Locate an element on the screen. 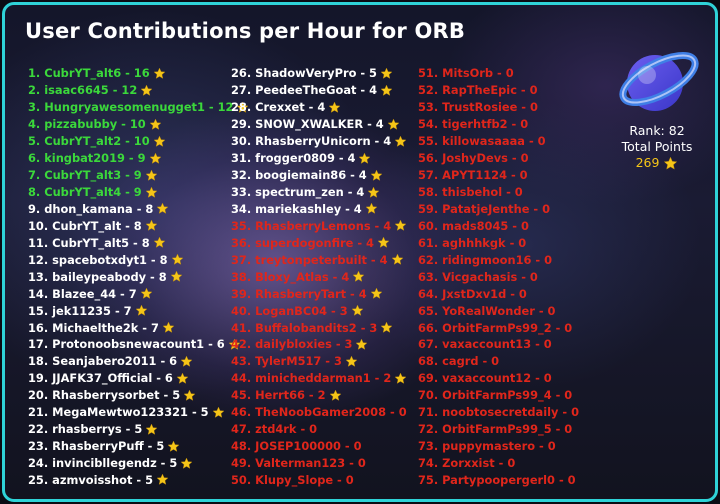 The height and width of the screenshot is (504, 720). leaderboard-entry: 16. Michaelthe2k - 7 is located at coordinates (138, 327).